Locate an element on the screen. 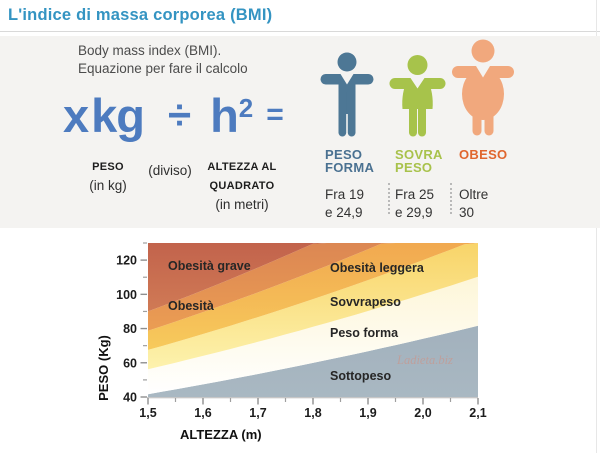 The width and height of the screenshot is (600, 453). formula-exponent: 2 is located at coordinates (246, 107).